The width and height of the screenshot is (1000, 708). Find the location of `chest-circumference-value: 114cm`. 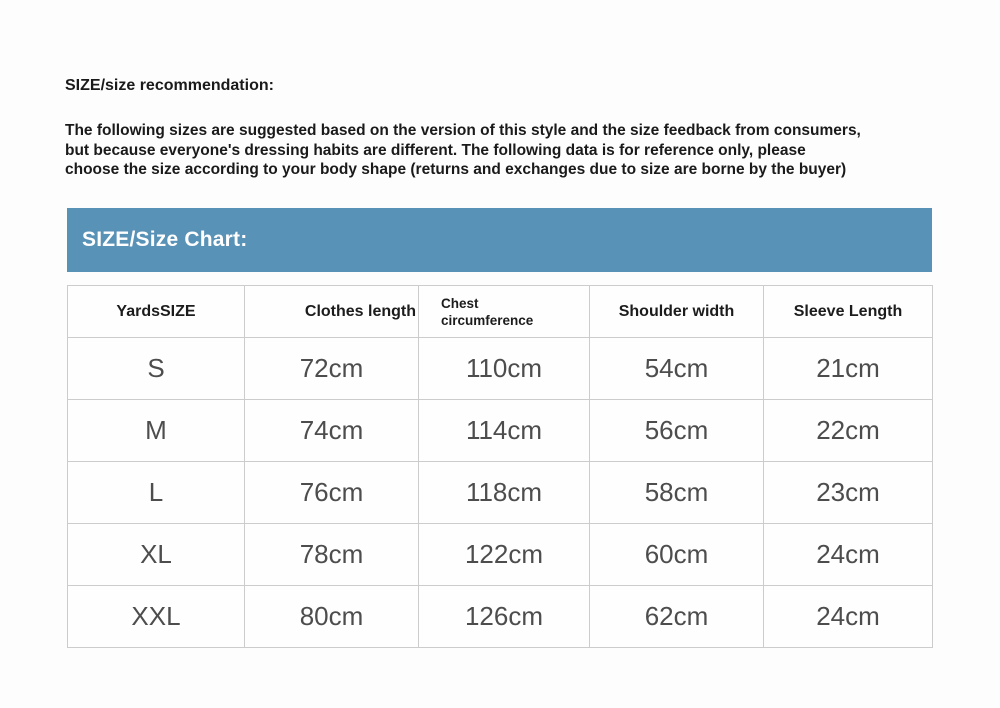

chest-circumference-value: 114cm is located at coordinates (504, 430).